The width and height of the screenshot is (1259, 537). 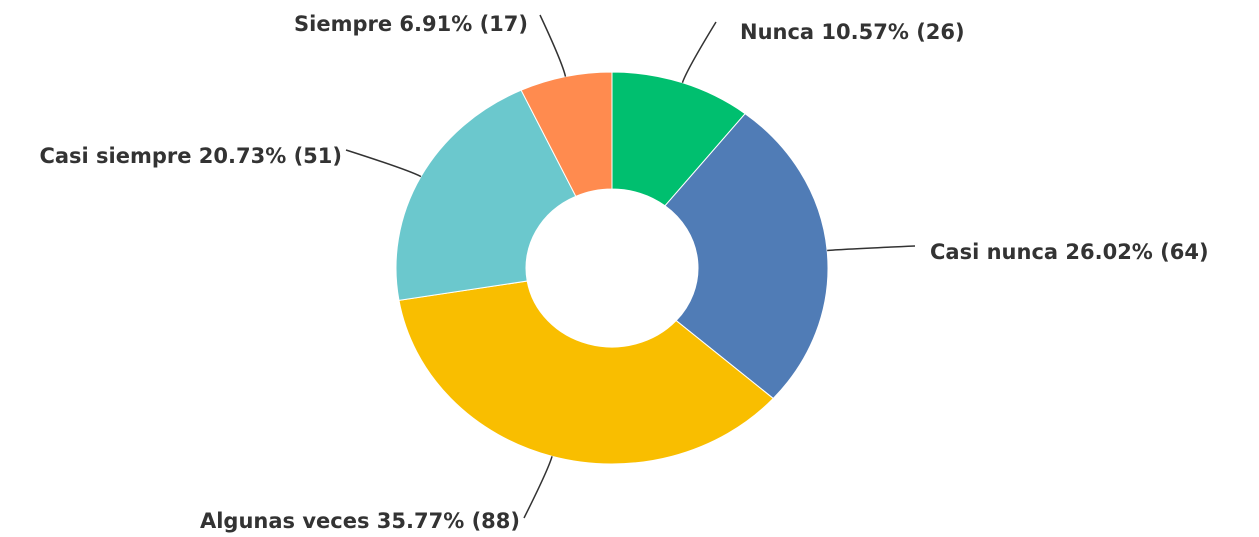 What do you see at coordinates (270, 156) in the screenshot?
I see `label-value: 20.73% (51)` at bounding box center [270, 156].